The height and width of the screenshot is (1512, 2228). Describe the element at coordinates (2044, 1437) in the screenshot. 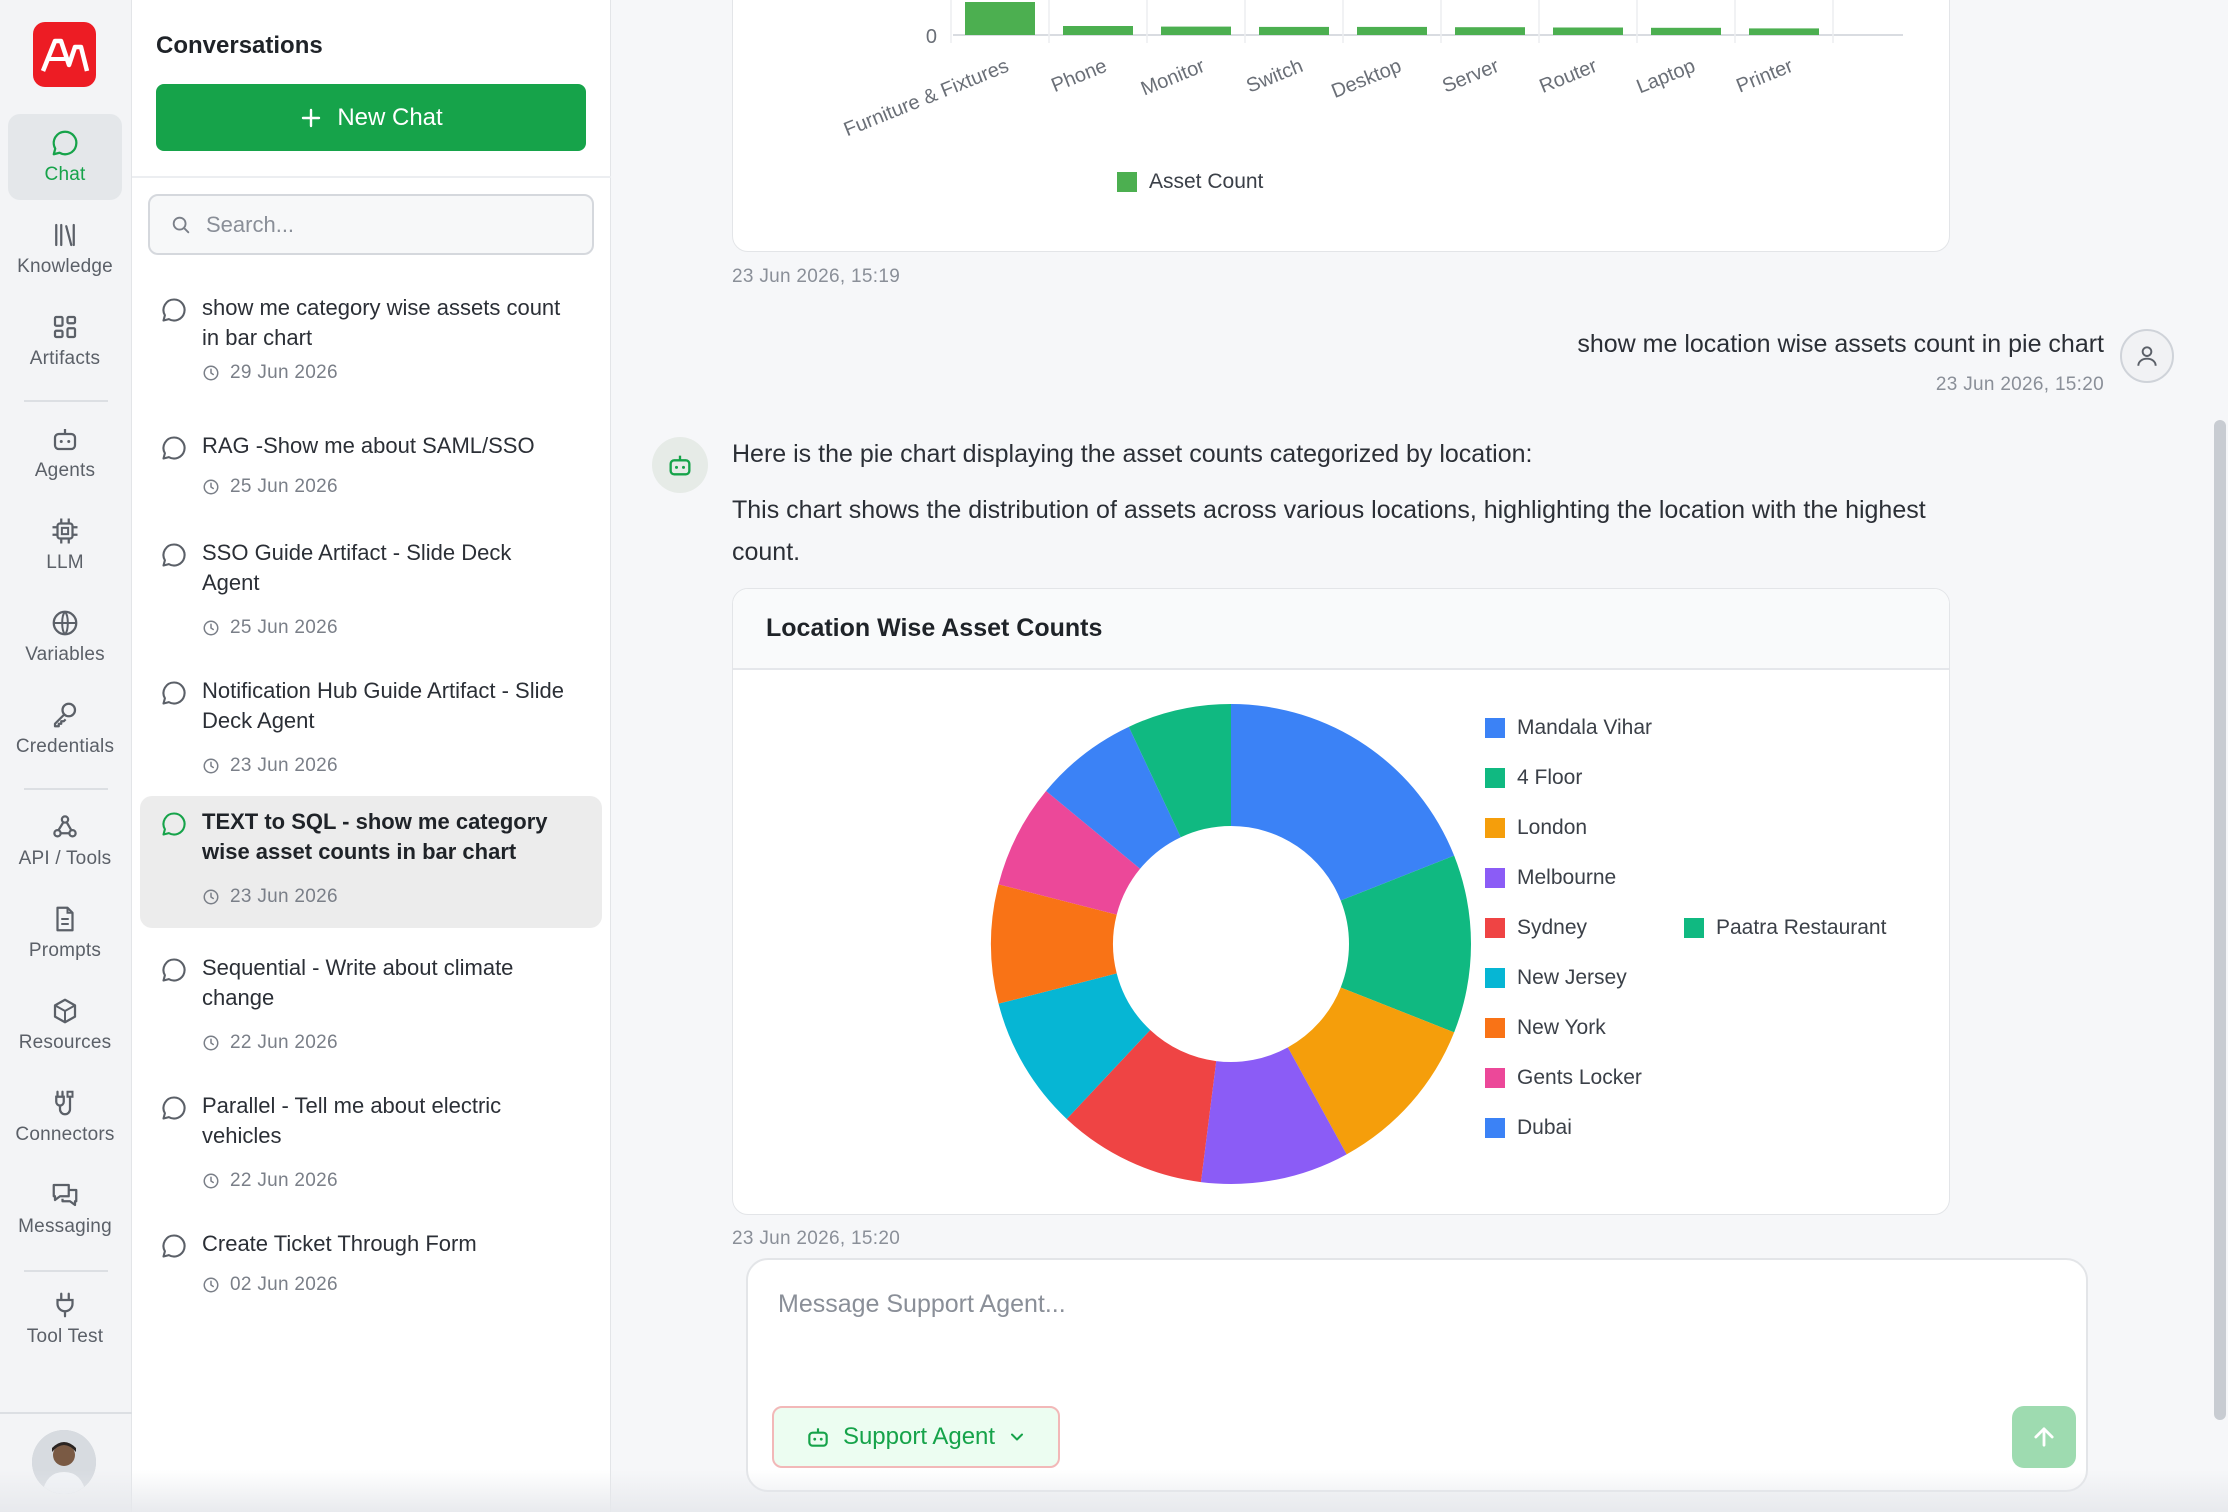

I see `send-button` at that location.